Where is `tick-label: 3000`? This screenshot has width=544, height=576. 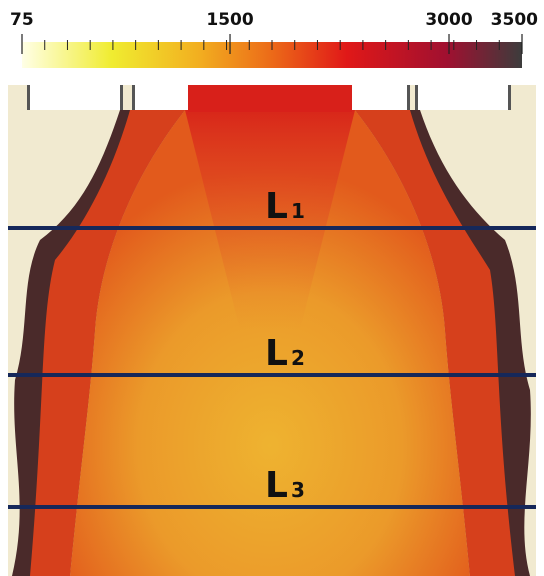 tick-label: 3000 is located at coordinates (448, 20).